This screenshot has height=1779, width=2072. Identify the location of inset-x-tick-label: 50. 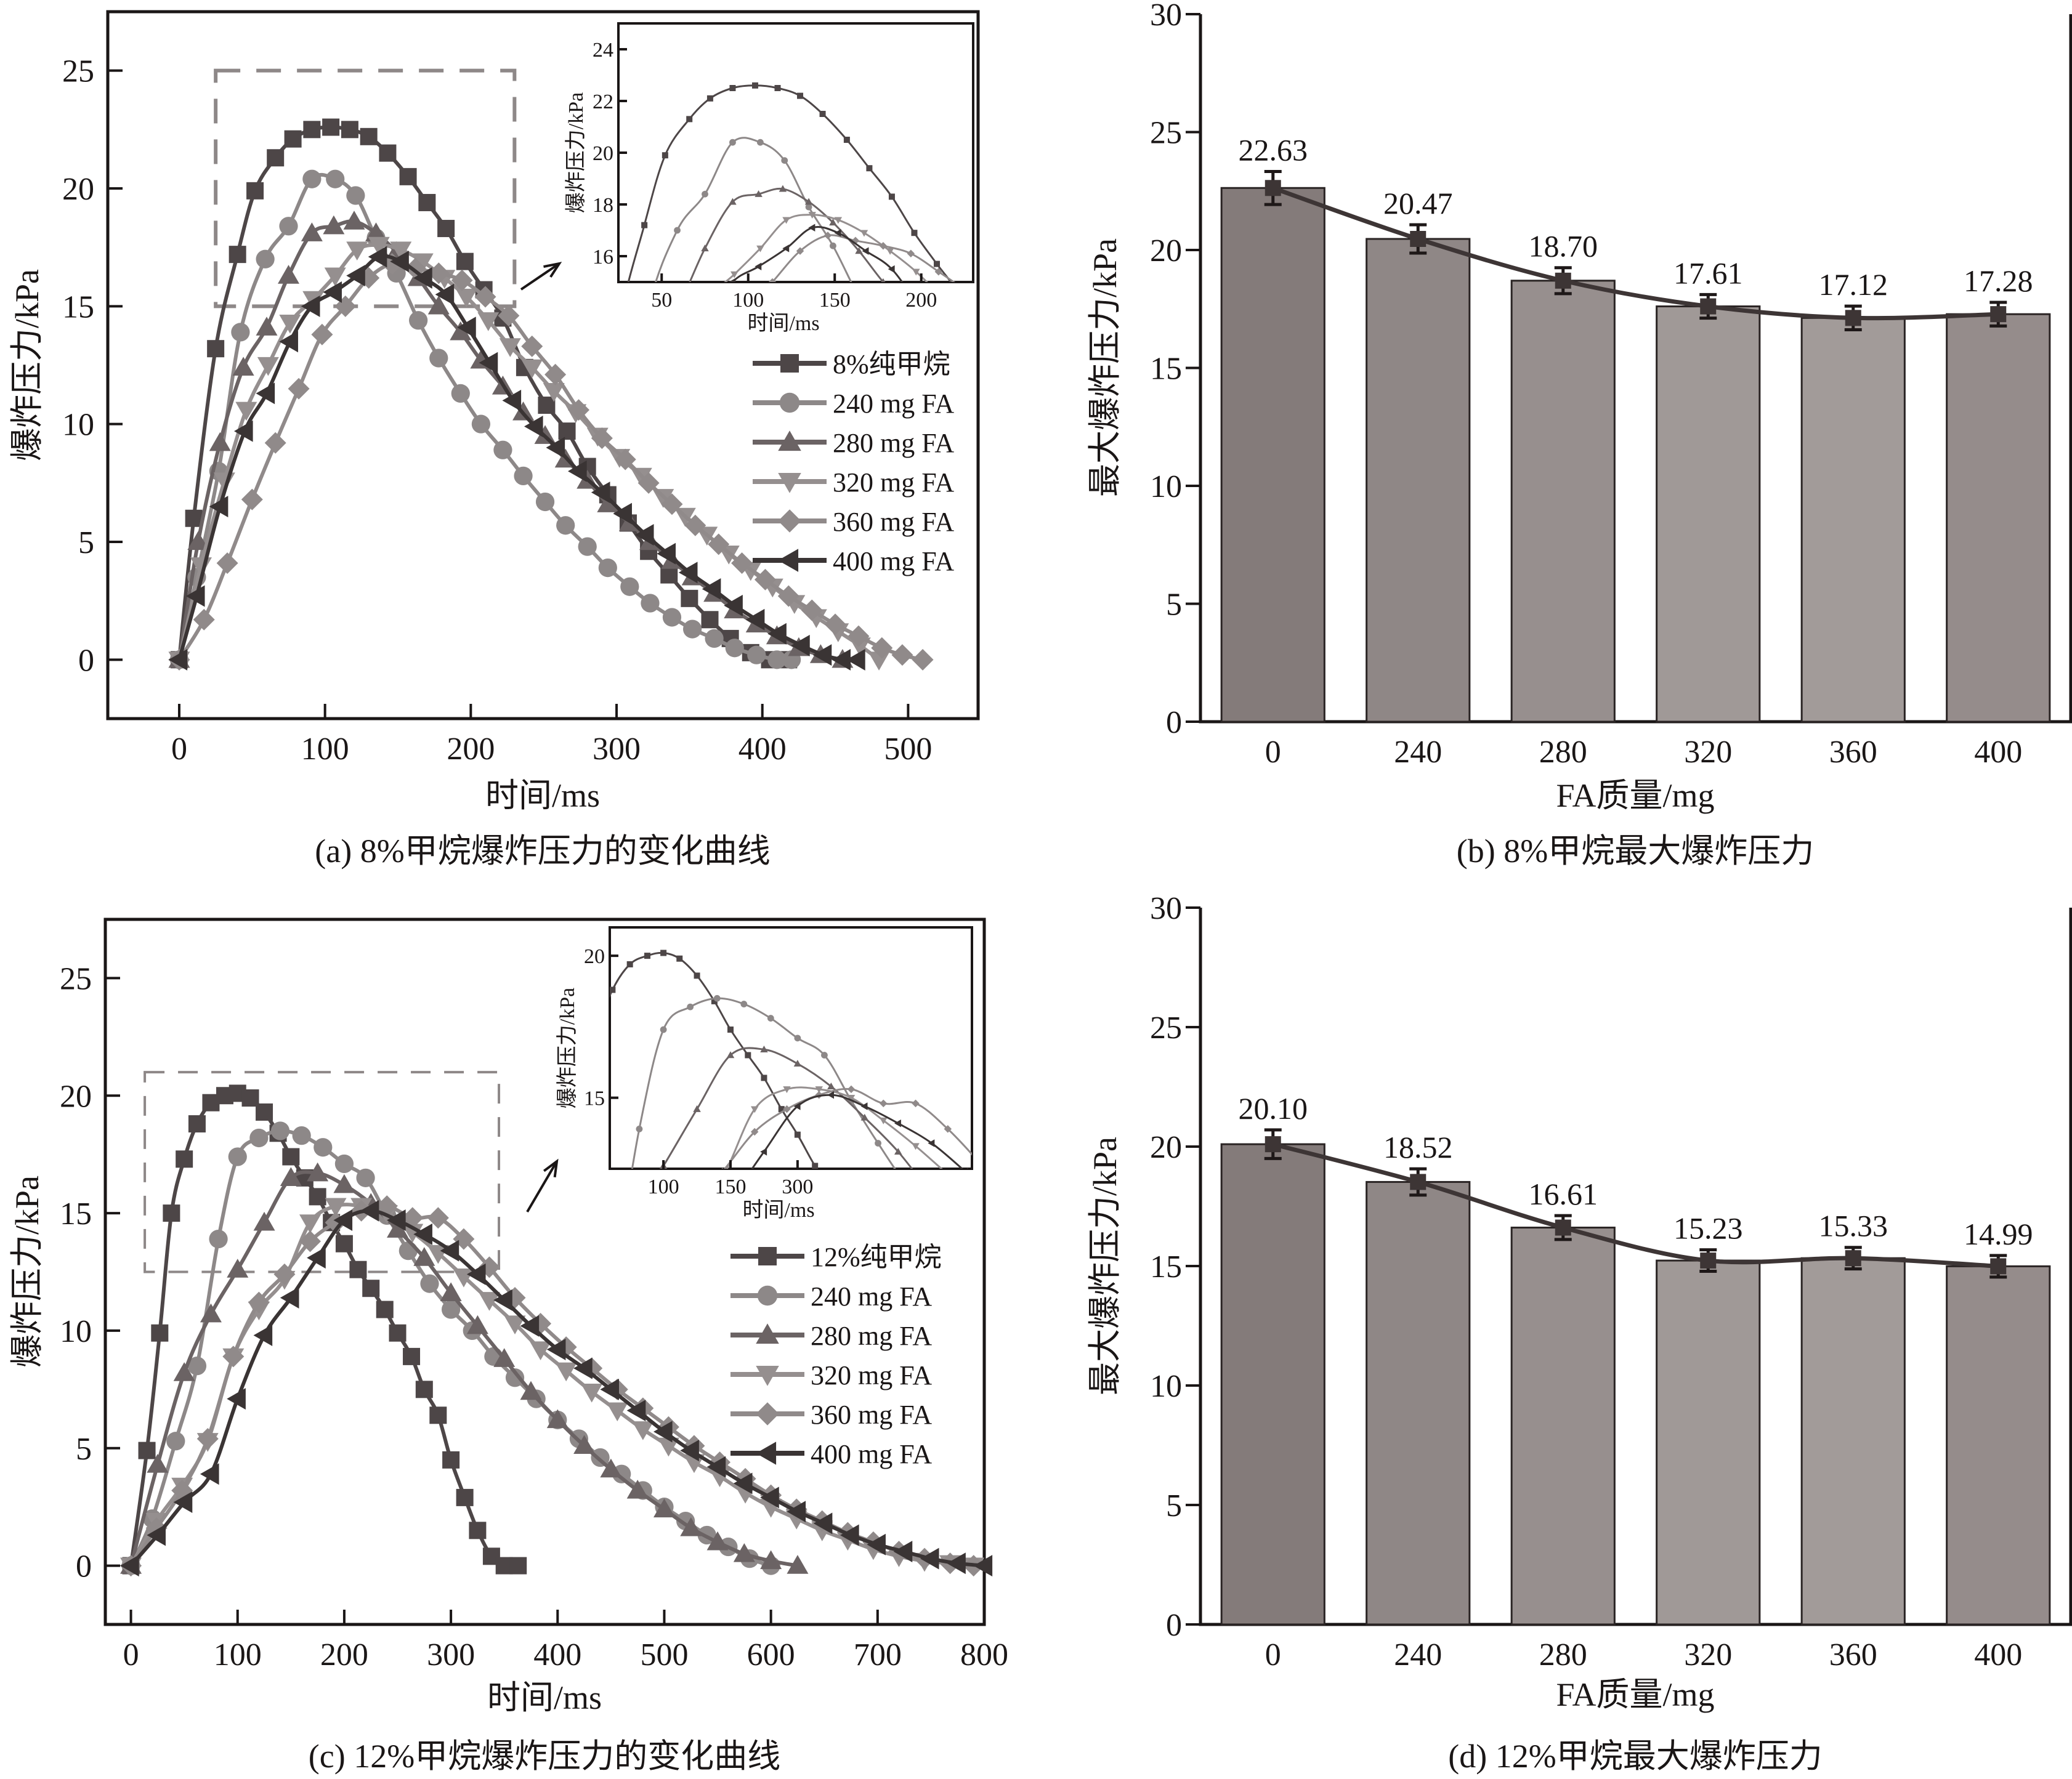
(661, 300).